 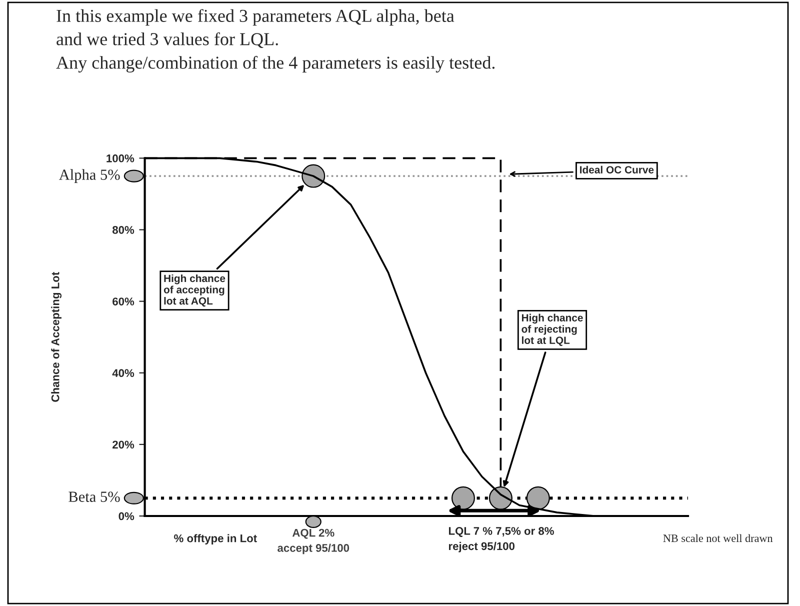 What do you see at coordinates (275, 41) in the screenshot?
I see `chart-title: In this example we fixed 3 parameters AQL alpha, beta and we tried 3 values for LQL. Any change/combination of the 4 parameters is easily tested.` at bounding box center [275, 41].